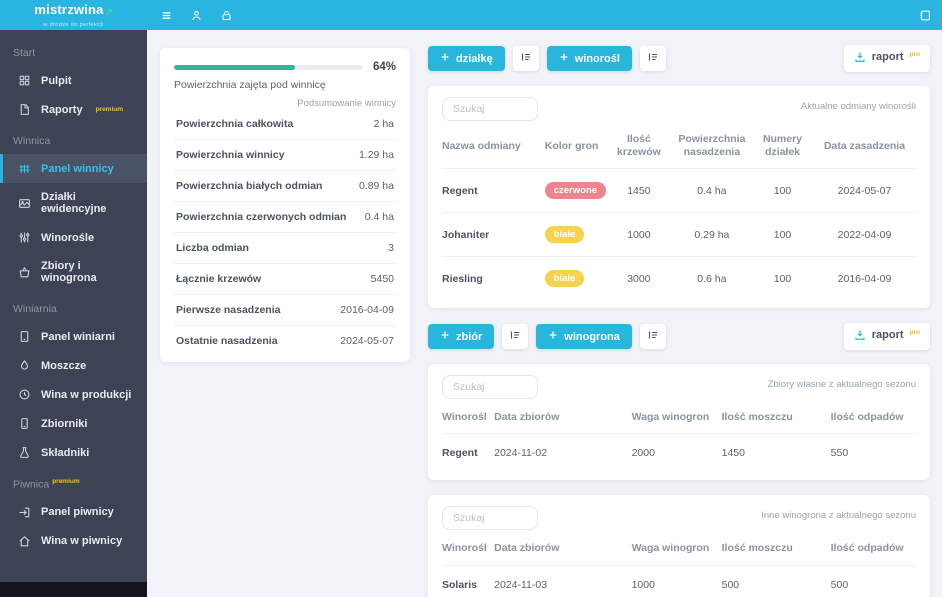 The width and height of the screenshot is (942, 597). I want to click on sidebar-section-winnica: Winnica, so click(32, 141).